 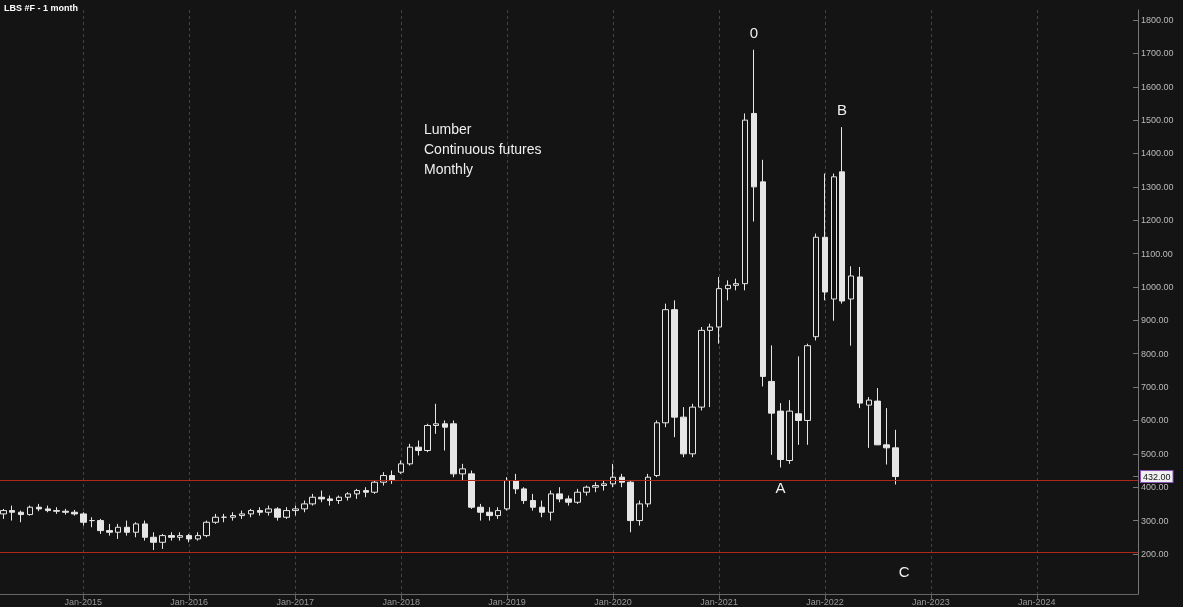 What do you see at coordinates (1157, 286) in the screenshot?
I see `y-tick-label: 1000.00` at bounding box center [1157, 286].